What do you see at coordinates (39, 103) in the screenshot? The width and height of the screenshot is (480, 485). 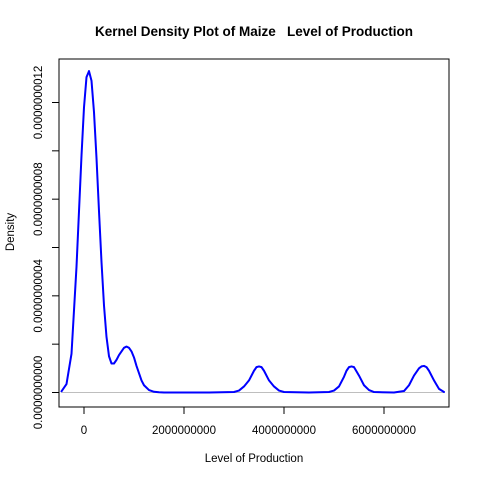 I see `y-tick-label: 0.0000000012` at bounding box center [39, 103].